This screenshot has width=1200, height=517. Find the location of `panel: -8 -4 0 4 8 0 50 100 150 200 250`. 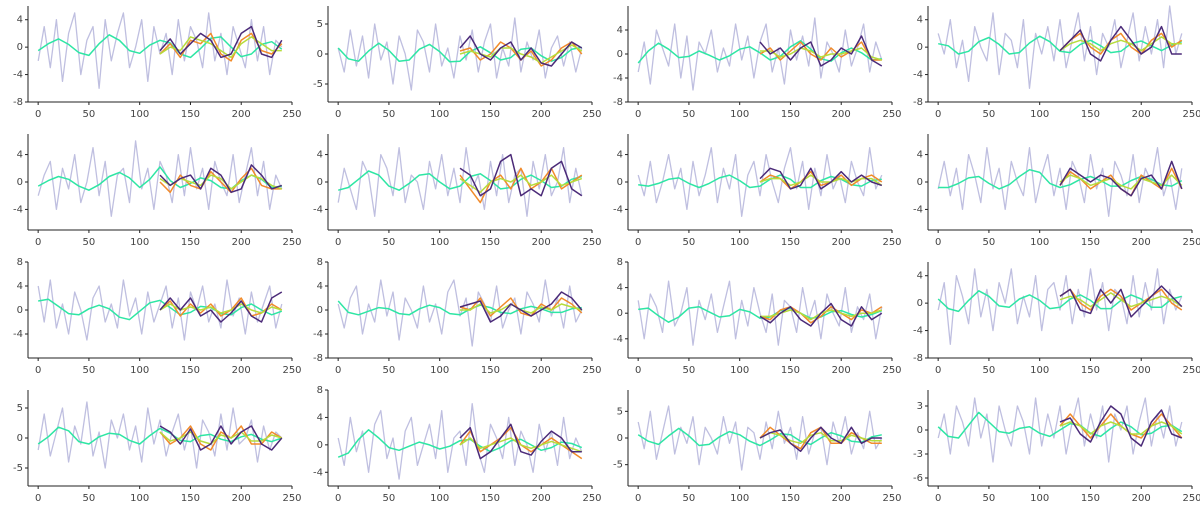

panel: -8 -4 0 4 8 0 50 100 150 200 250 is located at coordinates (457, 316).